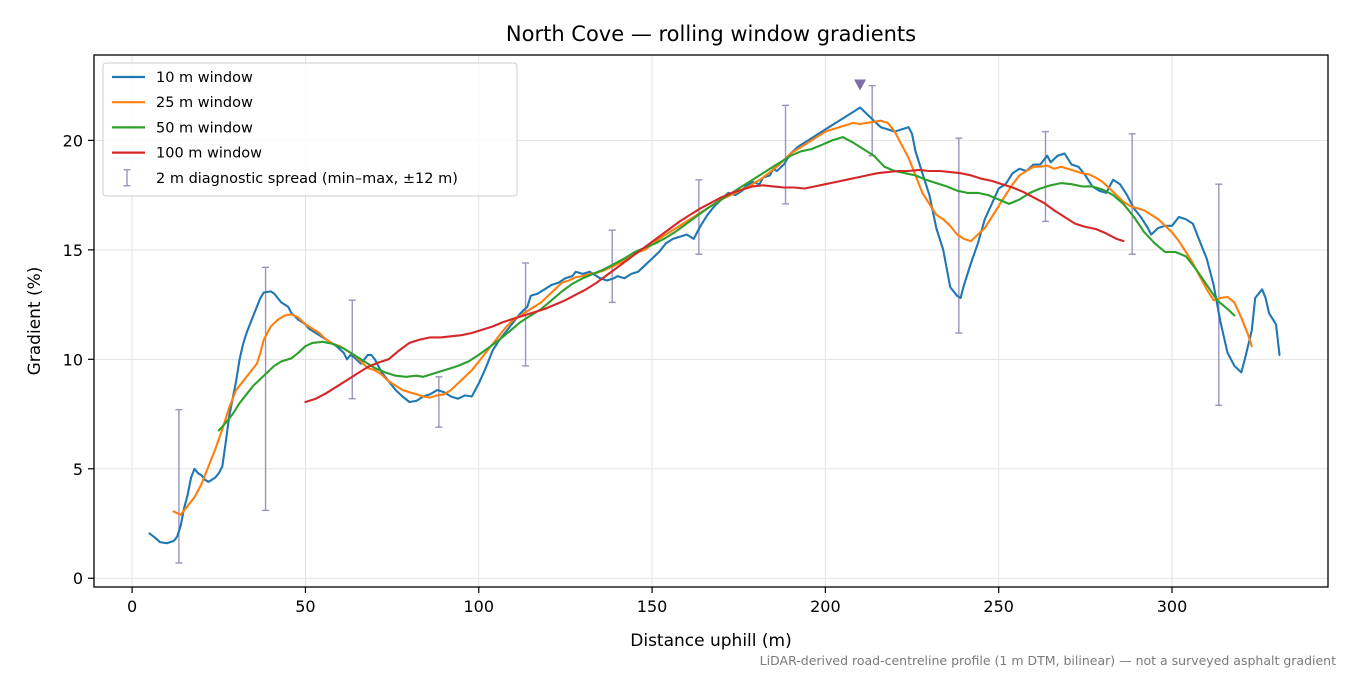 Image resolution: width=1350 pixels, height=675 pixels. What do you see at coordinates (73, 359) in the screenshot?
I see `y-tick-label: 10` at bounding box center [73, 359].